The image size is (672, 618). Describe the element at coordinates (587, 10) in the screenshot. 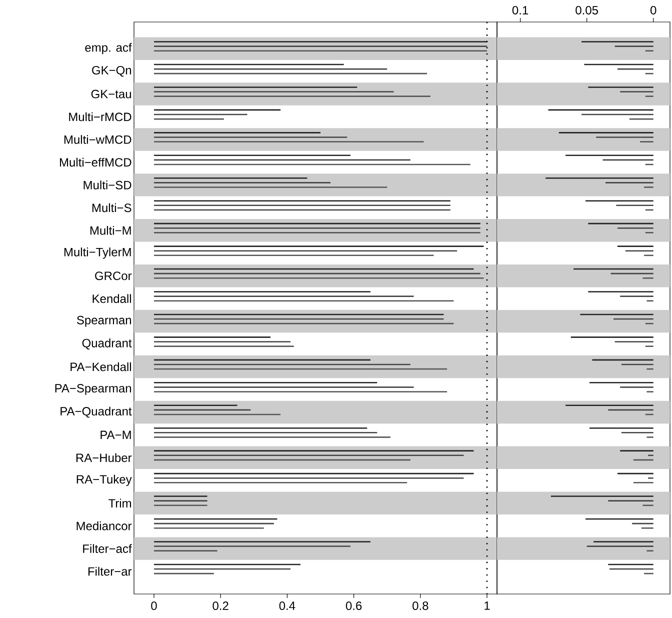

I see `x-tick-label: 0.05` at that location.